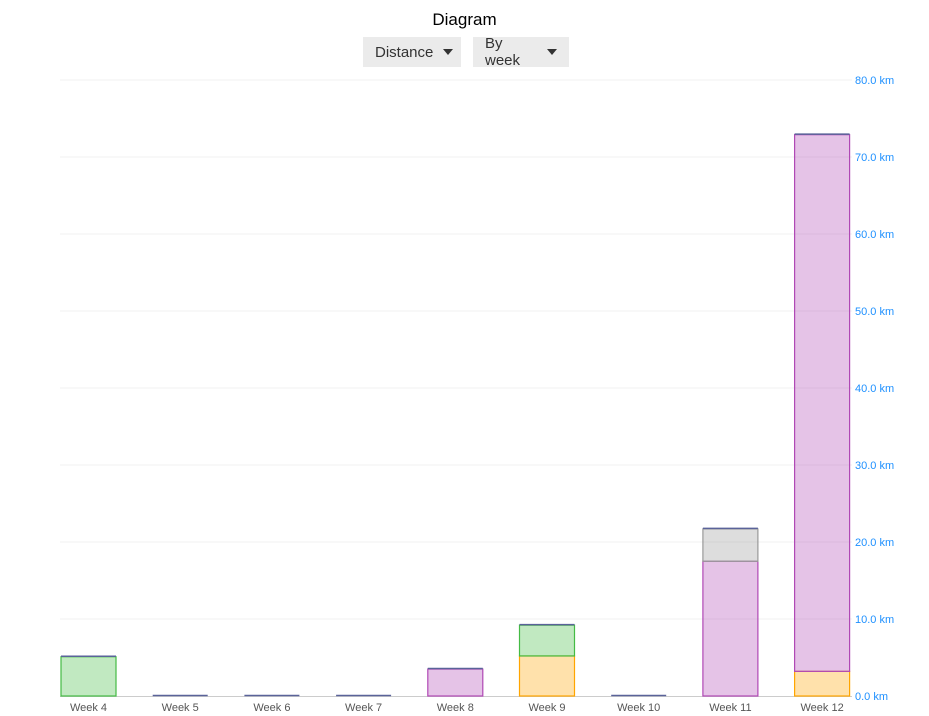 The width and height of the screenshot is (929, 716). What do you see at coordinates (871, 697) in the screenshot?
I see `y-tick-label: 0.0 km` at bounding box center [871, 697].